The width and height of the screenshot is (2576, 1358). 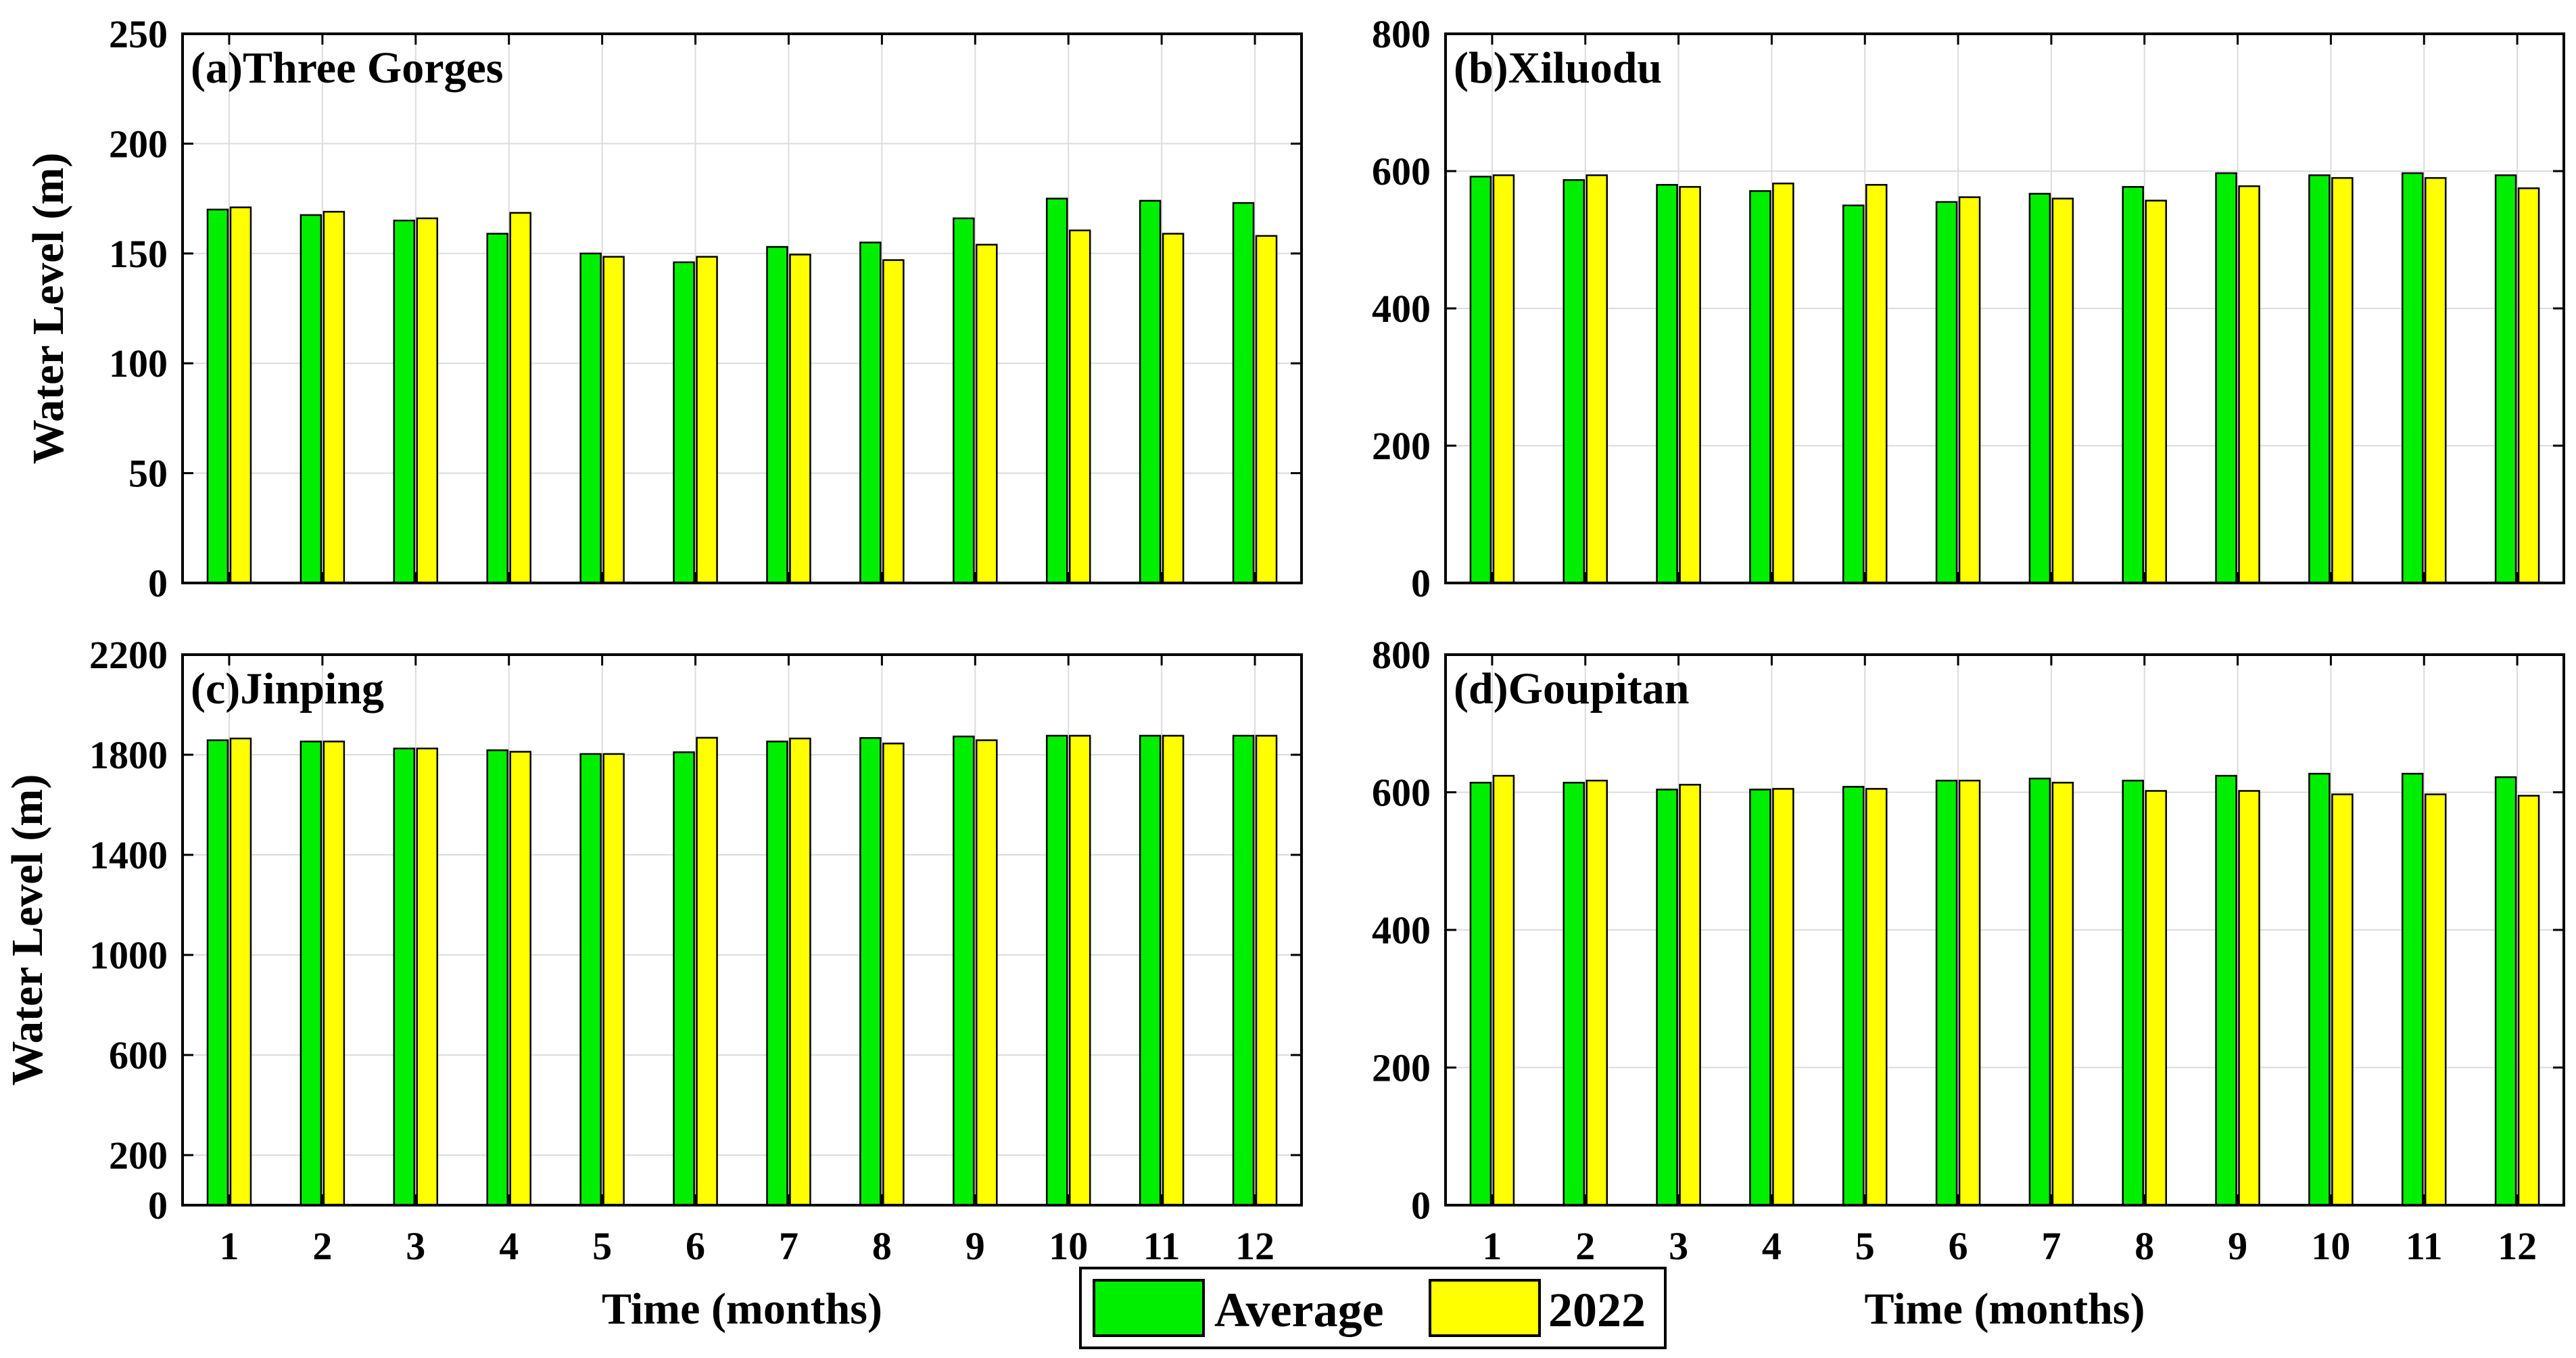 I want to click on x-tick-label: 2, so click(x=322, y=1246).